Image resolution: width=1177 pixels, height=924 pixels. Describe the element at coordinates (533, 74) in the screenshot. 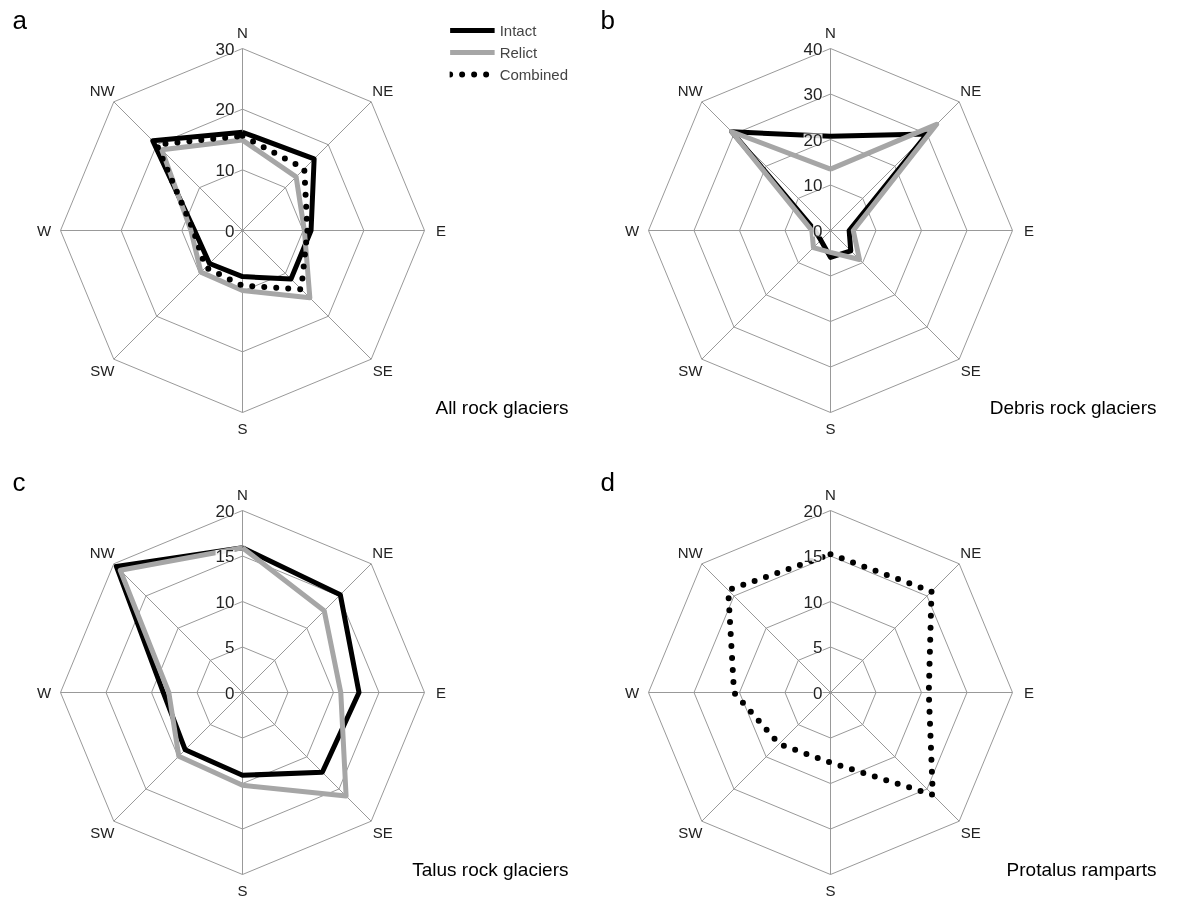

I see `legend-label: Combined` at that location.